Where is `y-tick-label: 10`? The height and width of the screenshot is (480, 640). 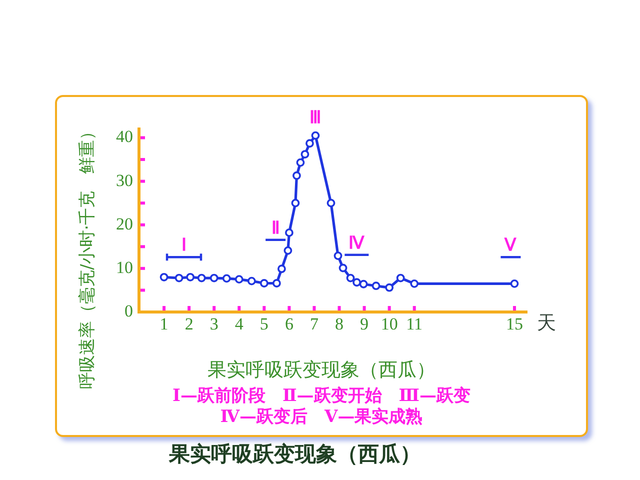
y-tick-label: 10 is located at coordinates (124, 267).